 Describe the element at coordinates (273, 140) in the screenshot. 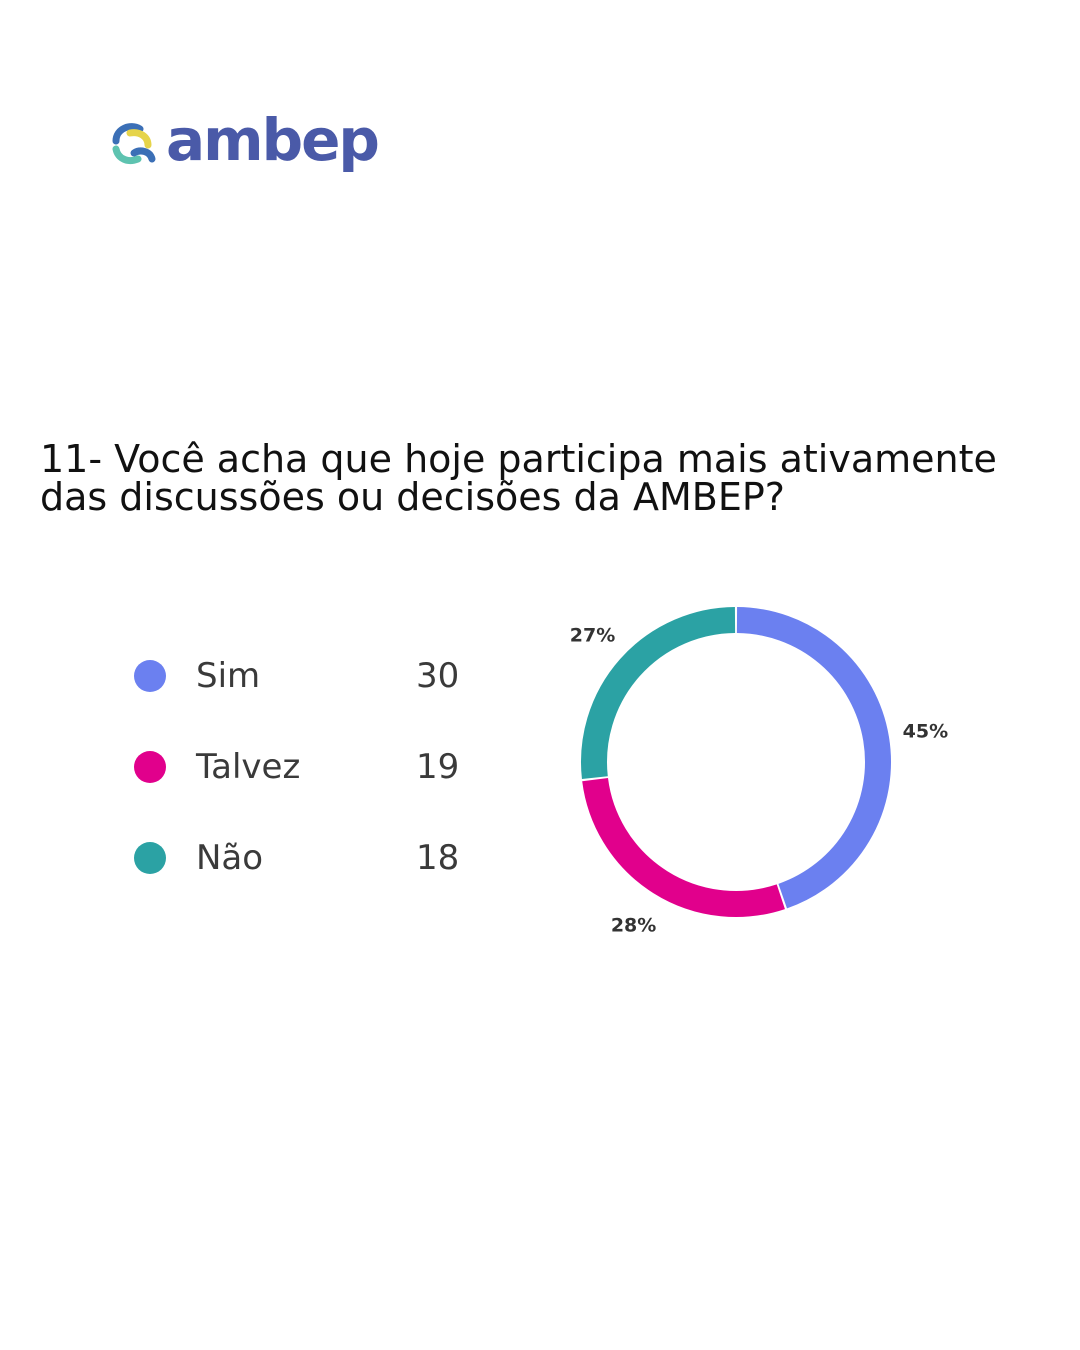

I see `ambep-wordmark: ambep` at that location.